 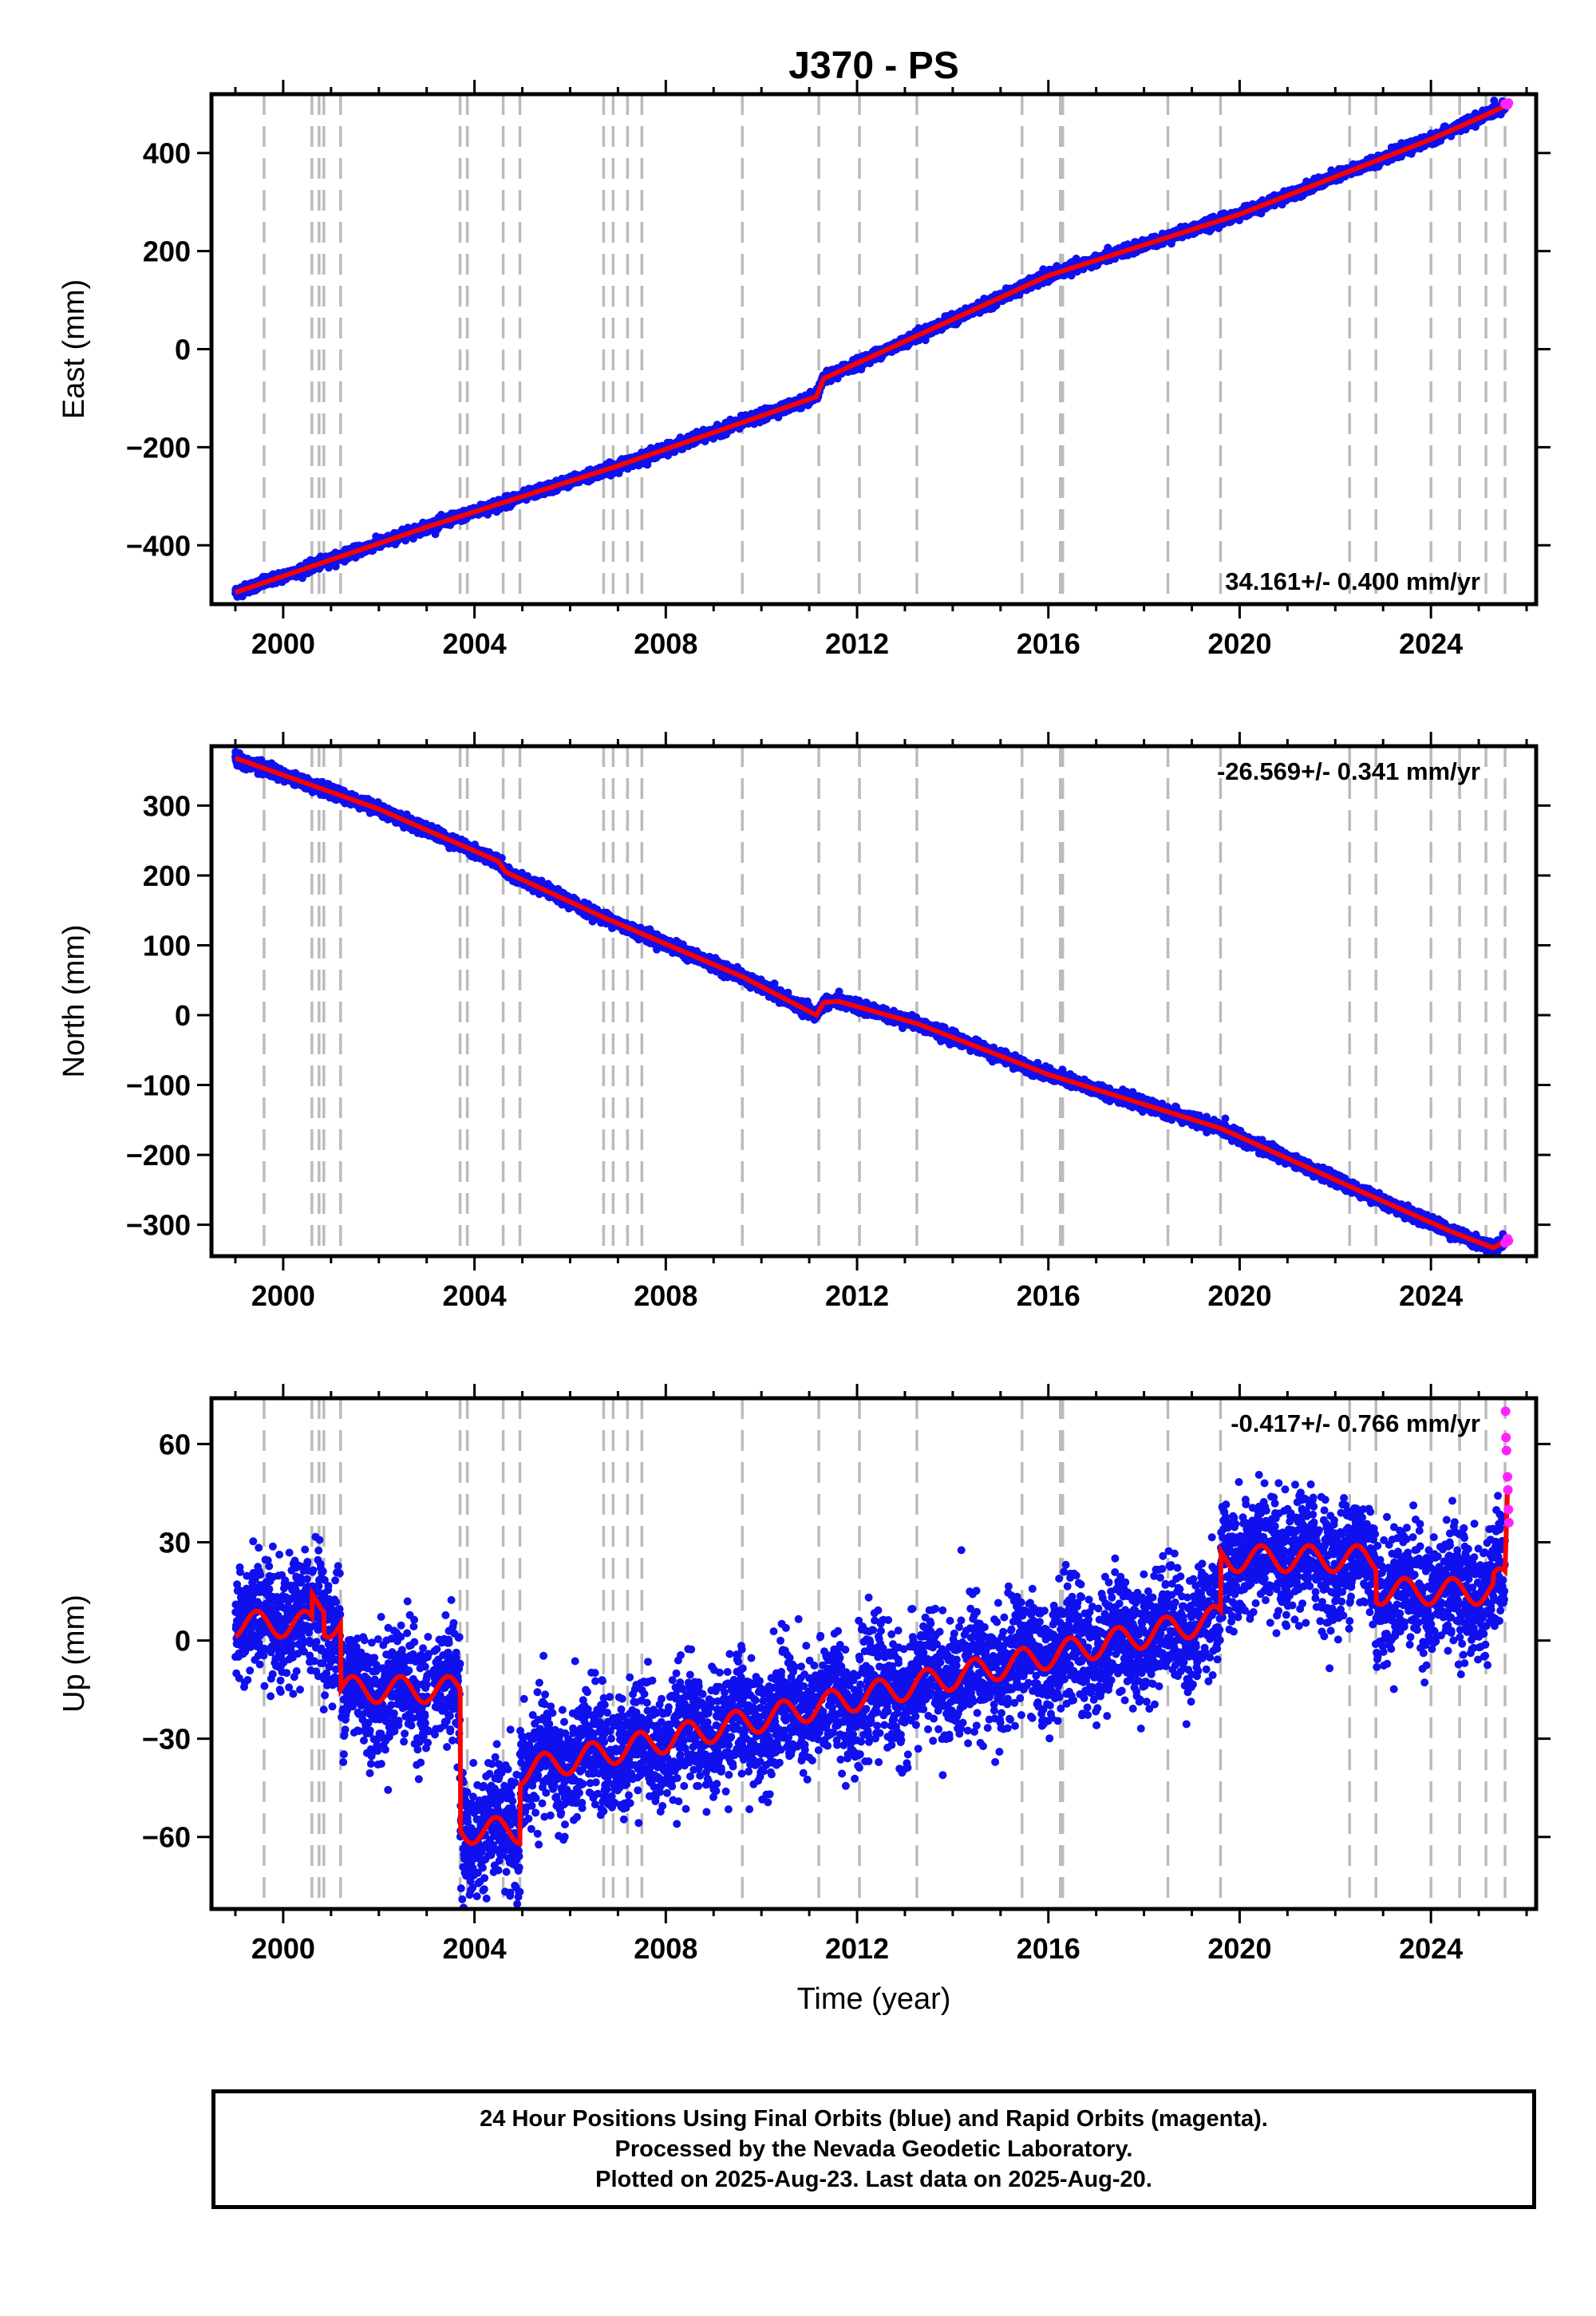 What do you see at coordinates (872, 1669) in the screenshot?
I see `model-line-up` at bounding box center [872, 1669].